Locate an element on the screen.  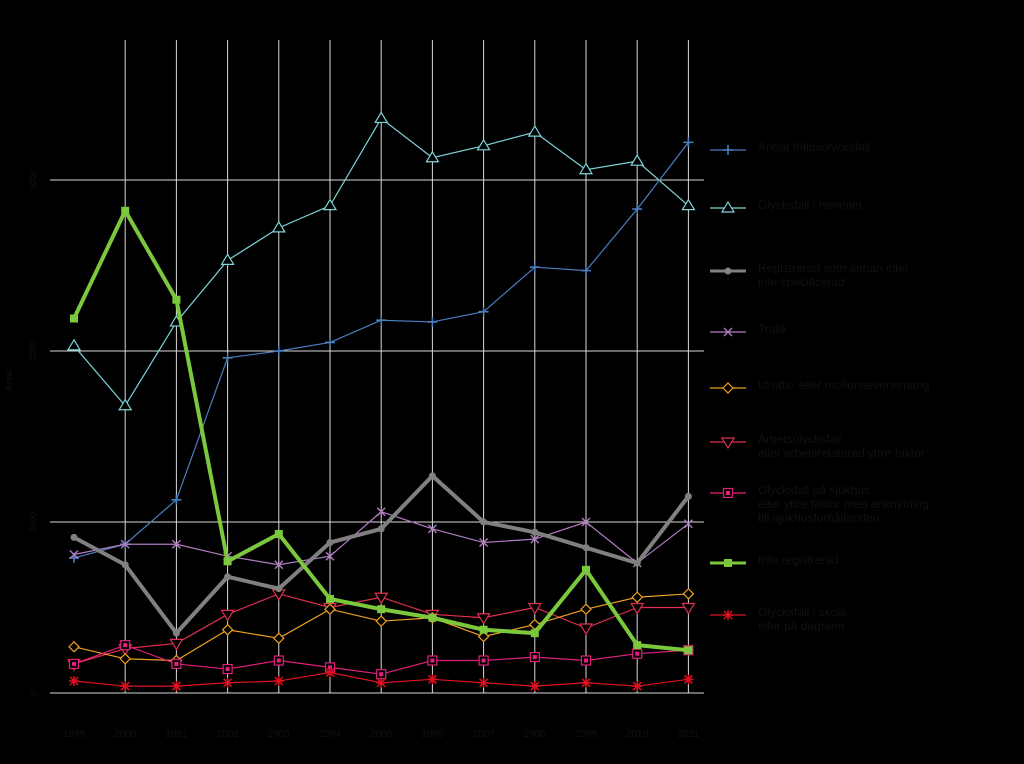
x-tick-label: 1999 is located at coordinates (74, 734).